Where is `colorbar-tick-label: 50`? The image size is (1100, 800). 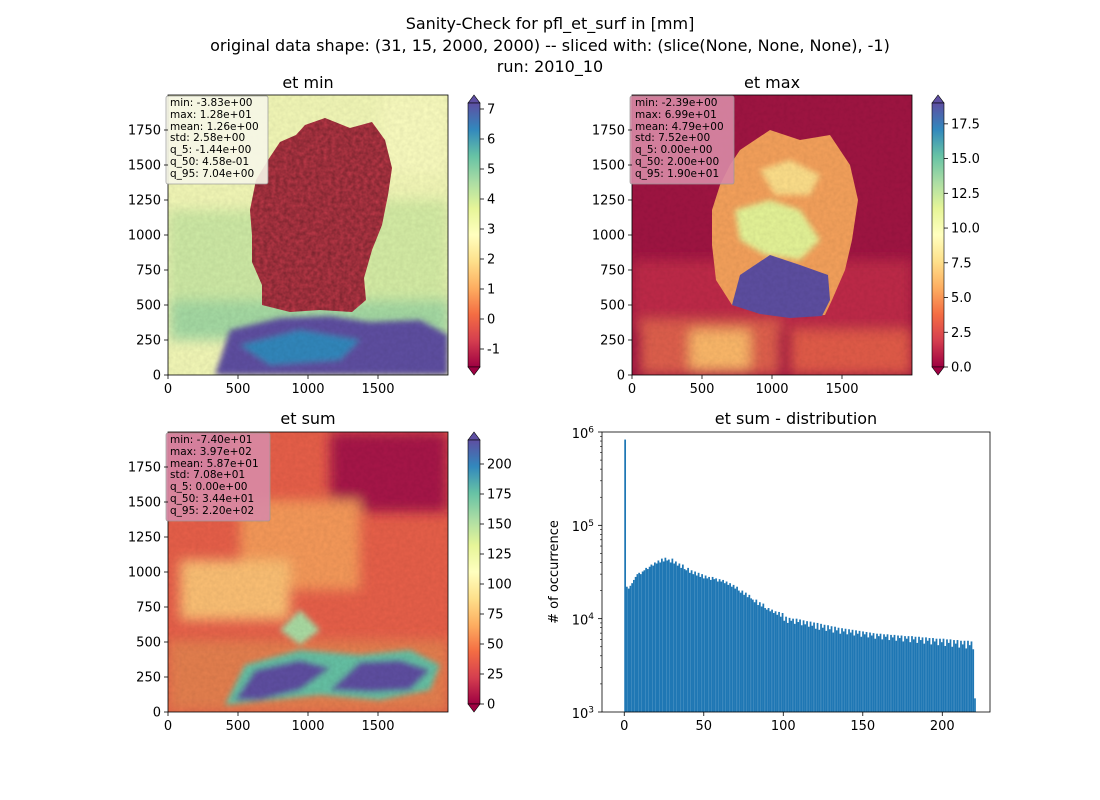
colorbar-tick-label: 50 is located at coordinates (495, 645).